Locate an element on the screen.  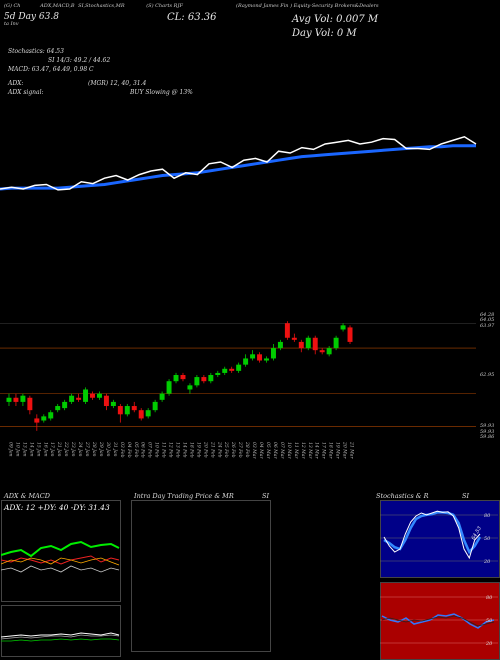
adx-panel-title: ADX & MACD is located at coordinates (27, 496).